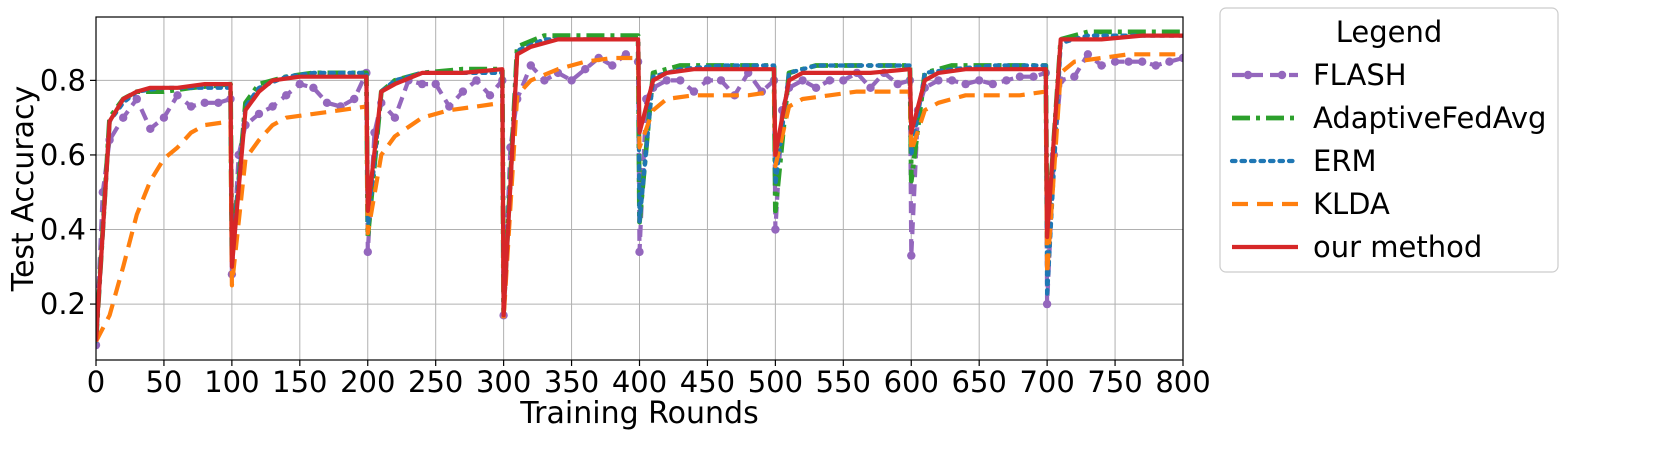 Image resolution: width=1661 pixels, height=463 pixels. What do you see at coordinates (638, 413) in the screenshot?
I see `x-axis-label: Training Rounds` at bounding box center [638, 413].